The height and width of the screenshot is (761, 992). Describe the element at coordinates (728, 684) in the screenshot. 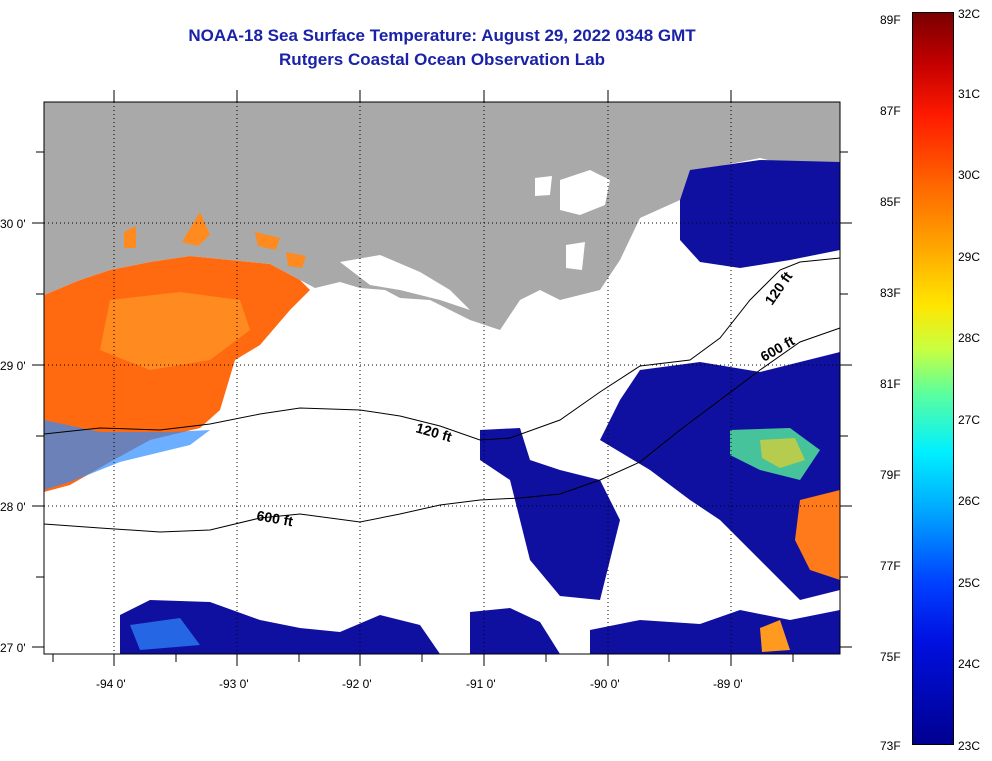

I see `lon-label: -89 0'` at that location.